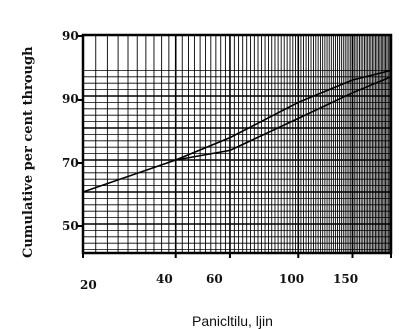 The image size is (399, 329). Describe the element at coordinates (291, 279) in the screenshot. I see `x-tick-label: 100` at that location.